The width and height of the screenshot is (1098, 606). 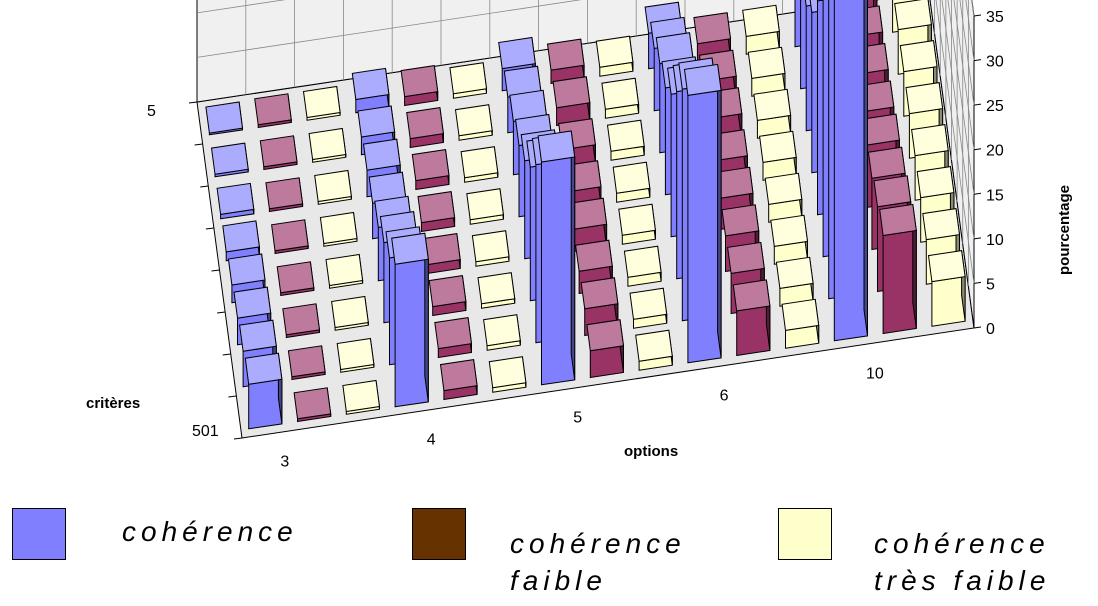 I want to click on x-tick-label: 6, so click(x=724, y=395).